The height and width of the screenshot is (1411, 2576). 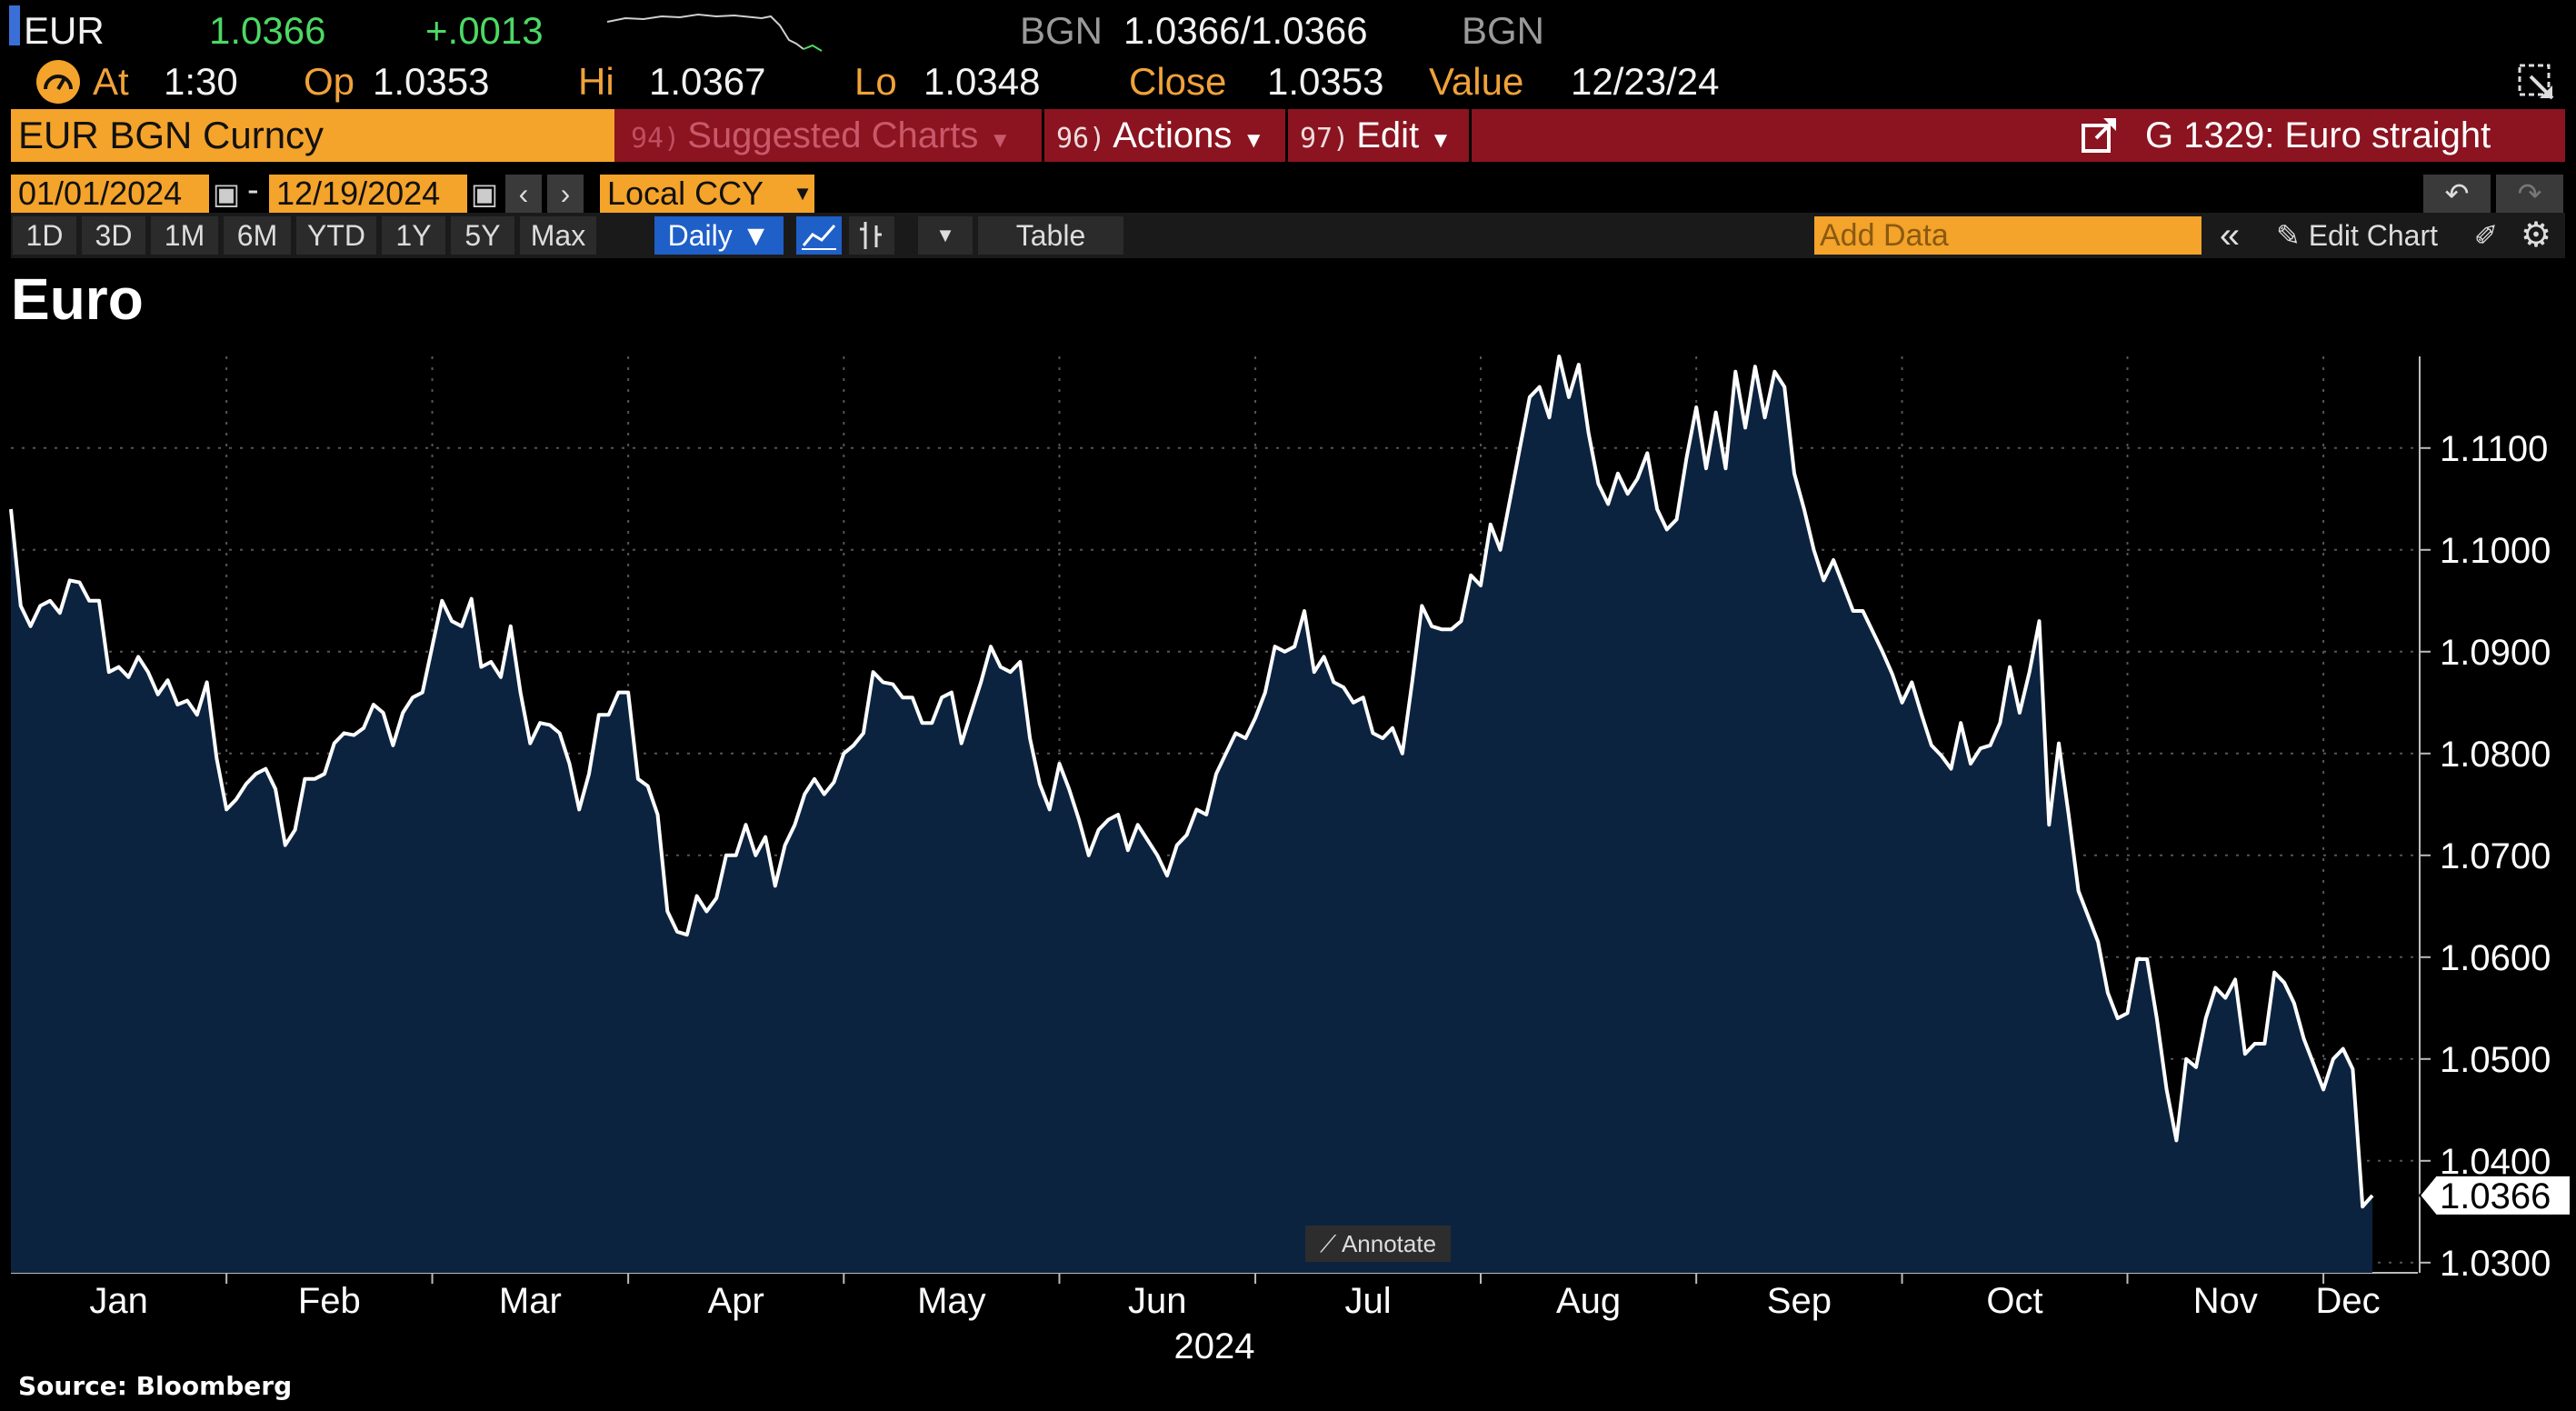 I want to click on range-button-1d: 1D, so click(x=44, y=236).